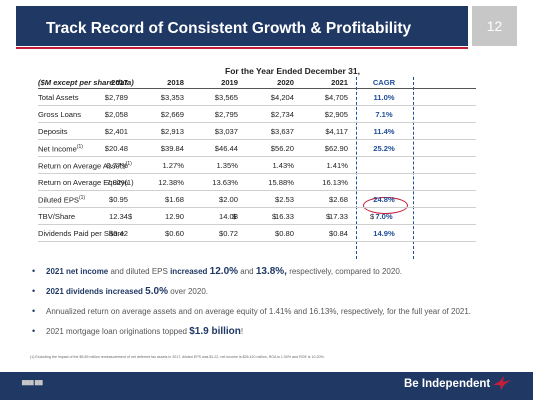  I want to click on table-cell: $0.60, so click(174, 233).